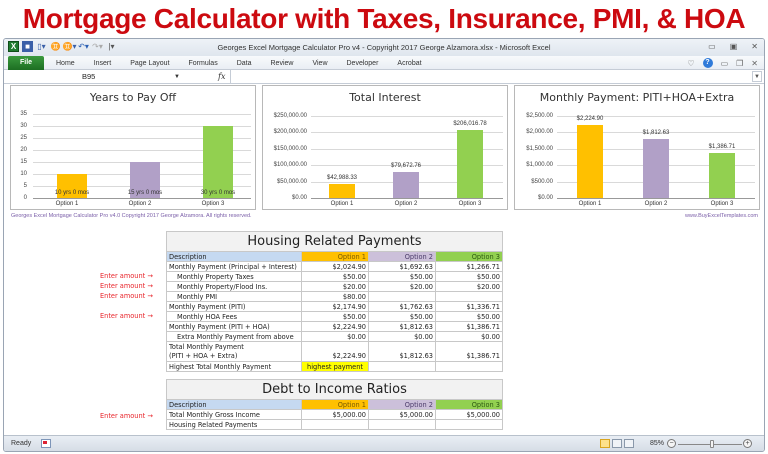 Image resolution: width=768 pixels, height=454 pixels. Describe the element at coordinates (335, 306) in the screenshot. I see `cell: $2,174.90` at that location.